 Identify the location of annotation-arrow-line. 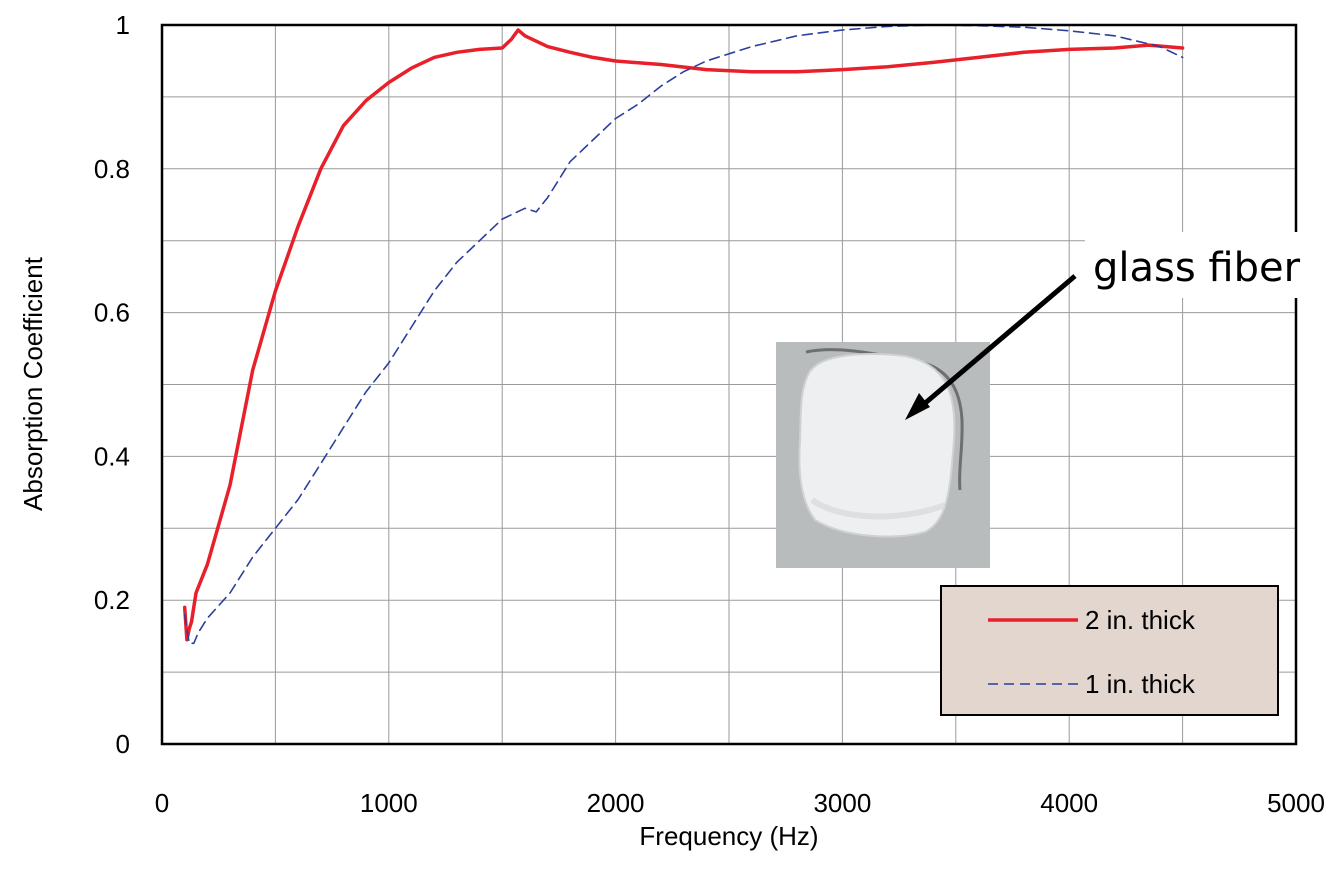
(996, 343).